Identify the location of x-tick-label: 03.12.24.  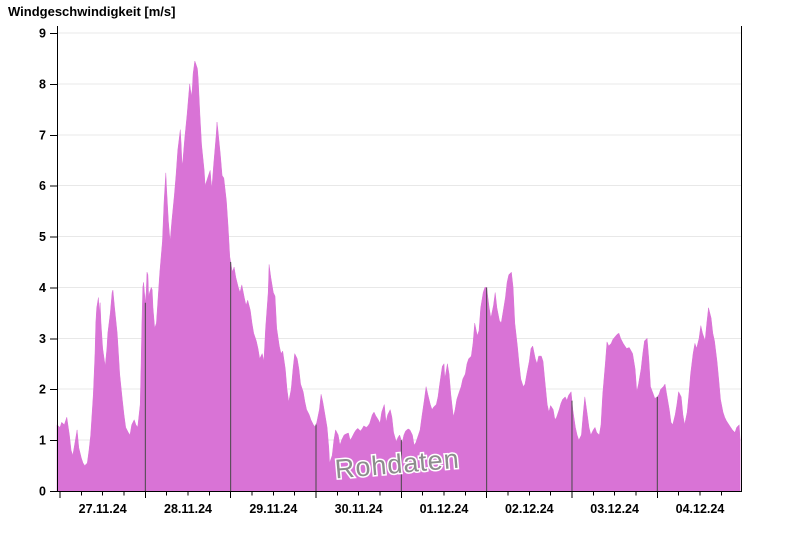
(614, 509).